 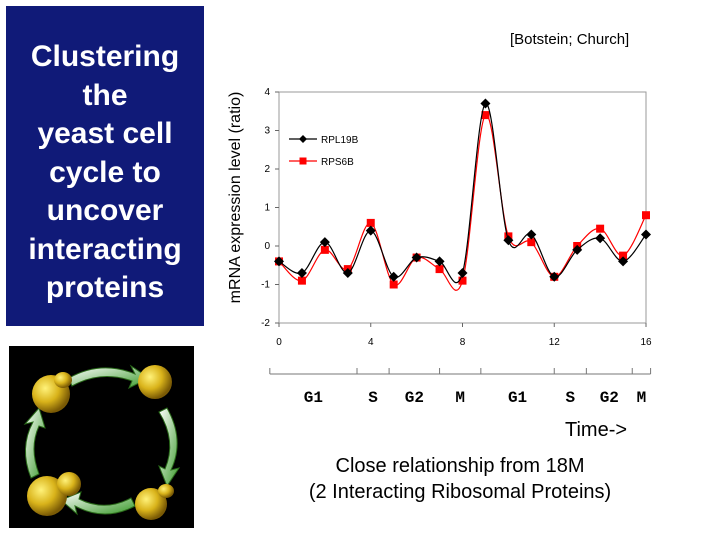 What do you see at coordinates (337, 162) in the screenshot?
I see `legend-label: RPS6B` at bounding box center [337, 162].